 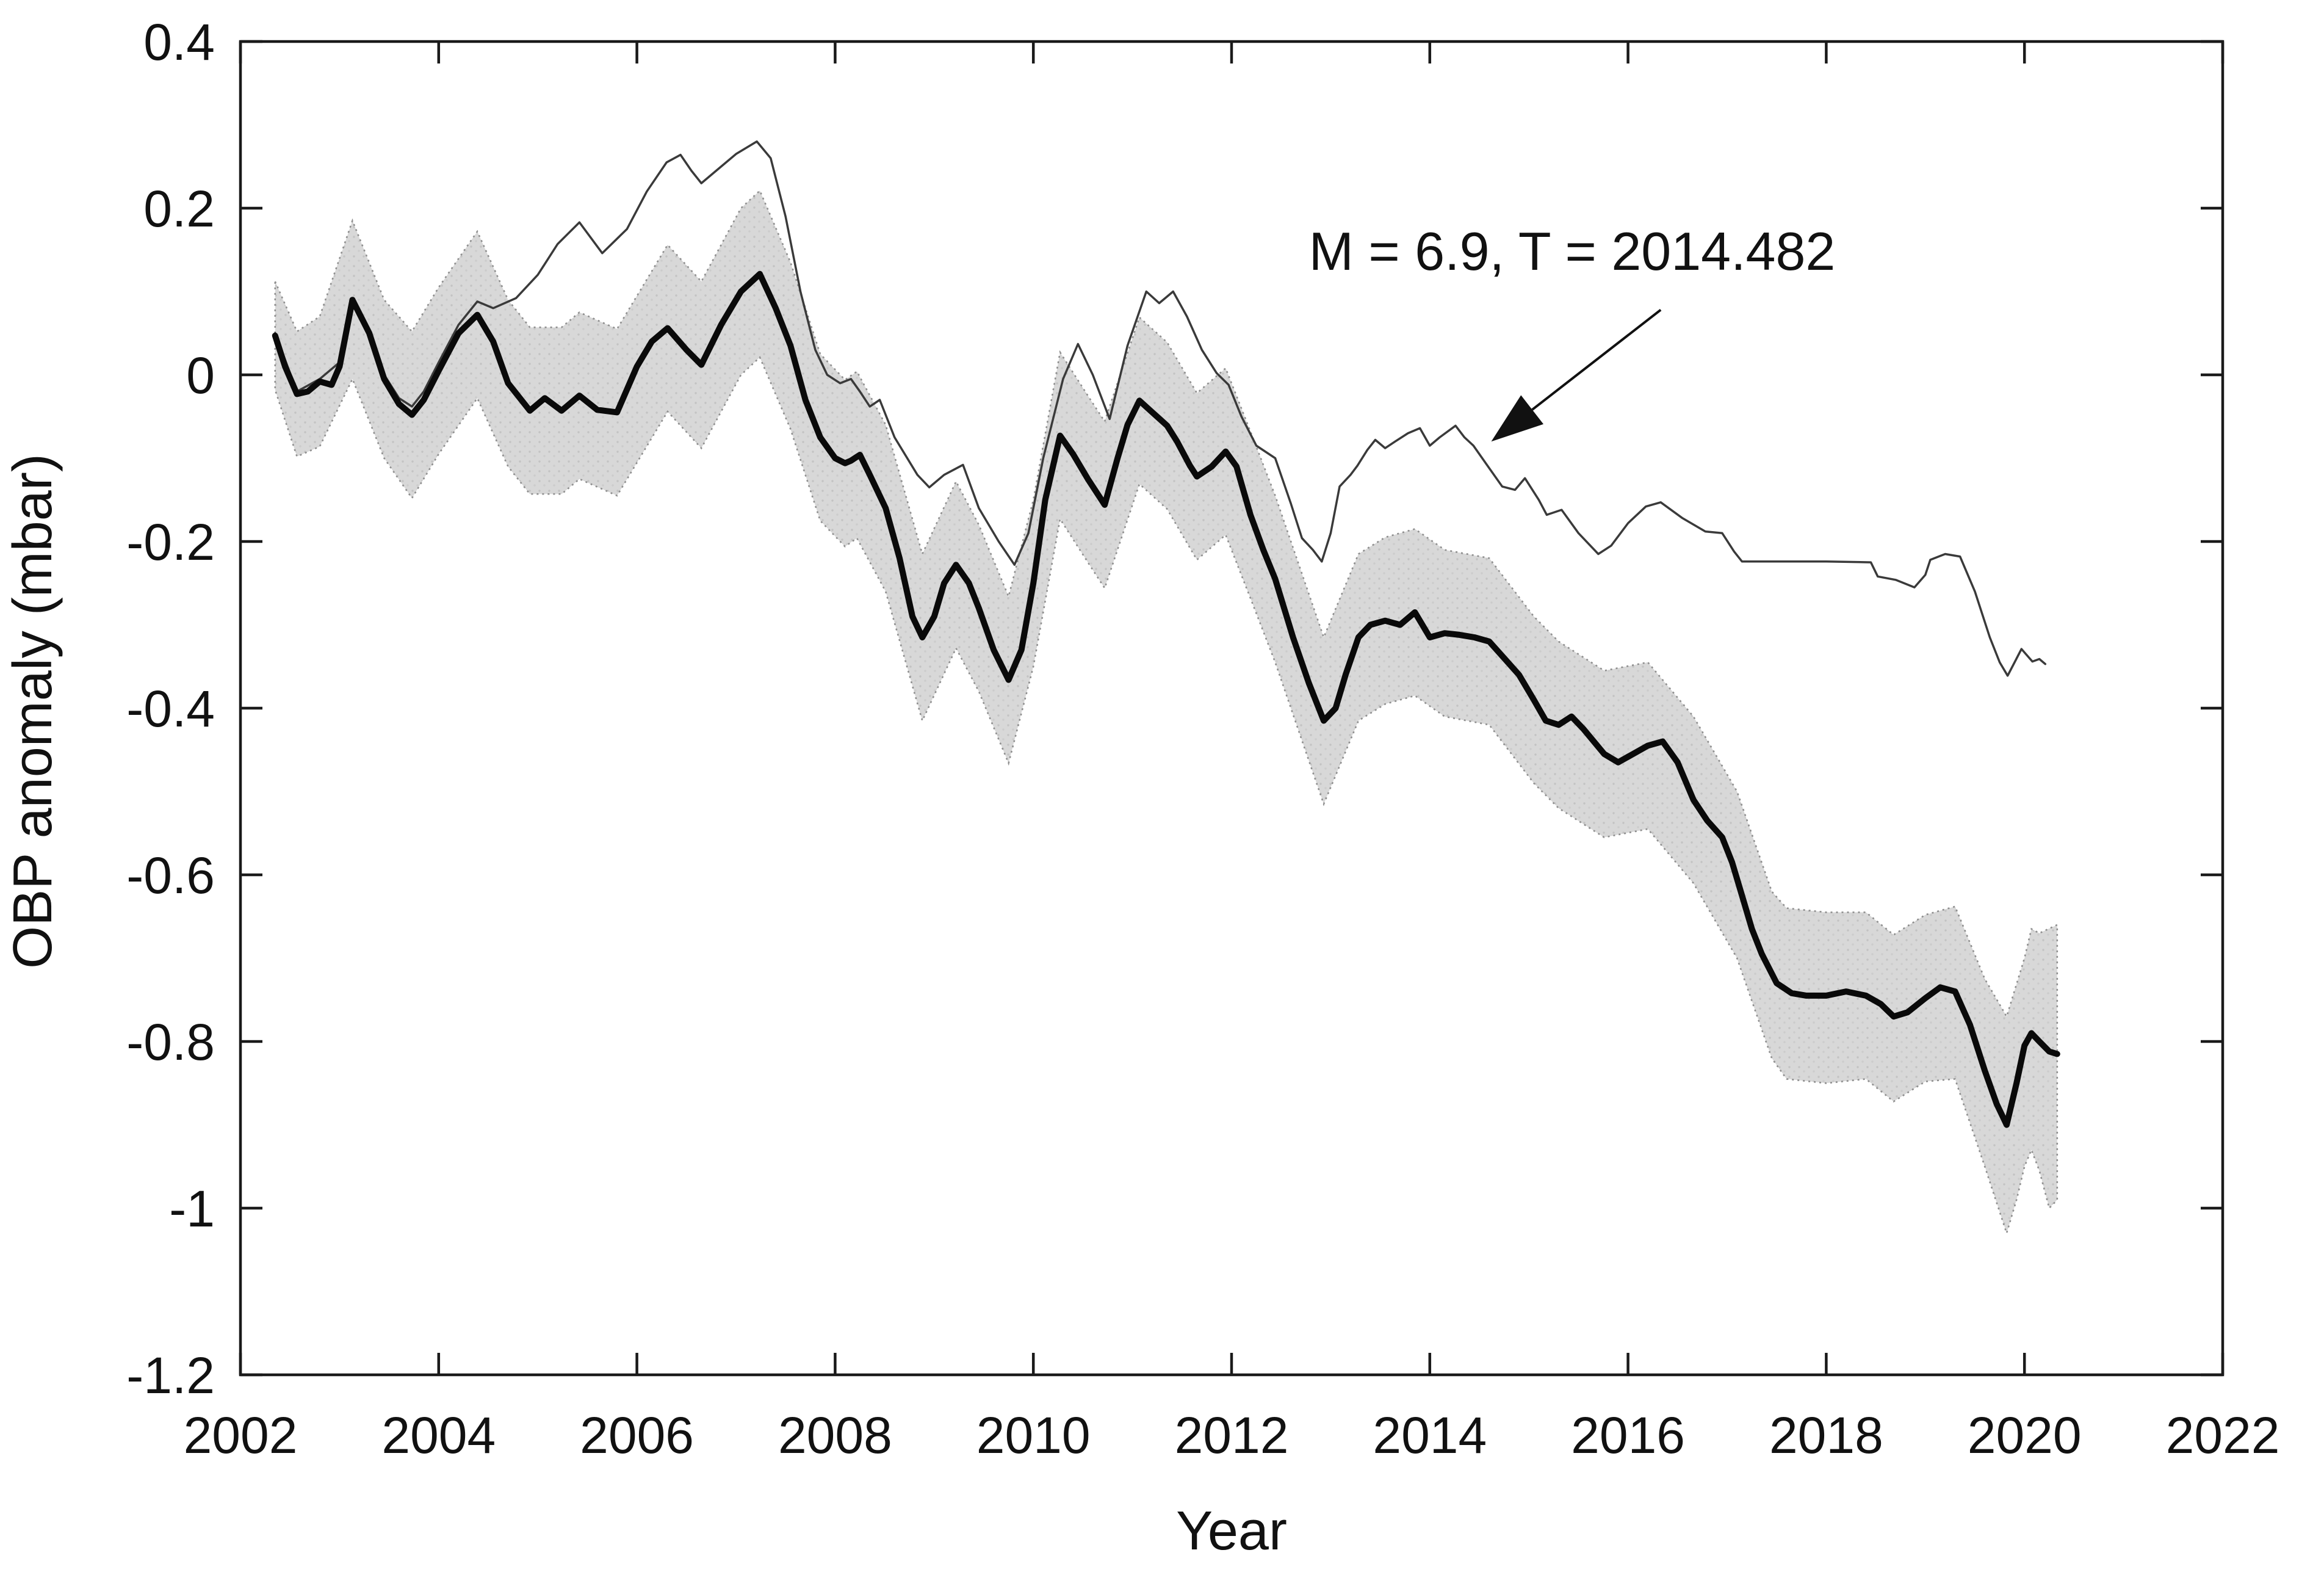 What do you see at coordinates (33, 711) in the screenshot?
I see `y-axis-label: OBP anomaly (mbar)` at bounding box center [33, 711].